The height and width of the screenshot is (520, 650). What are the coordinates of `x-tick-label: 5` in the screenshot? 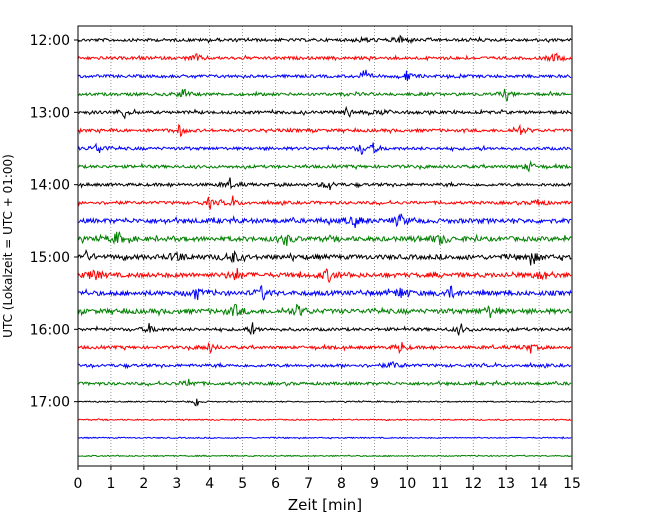 It's located at (242, 484).